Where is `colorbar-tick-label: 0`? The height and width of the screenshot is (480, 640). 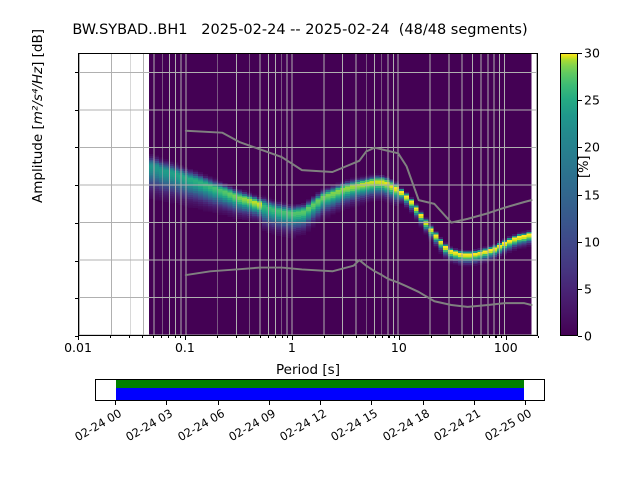
colorbar-tick-label: 0 is located at coordinates (588, 336).